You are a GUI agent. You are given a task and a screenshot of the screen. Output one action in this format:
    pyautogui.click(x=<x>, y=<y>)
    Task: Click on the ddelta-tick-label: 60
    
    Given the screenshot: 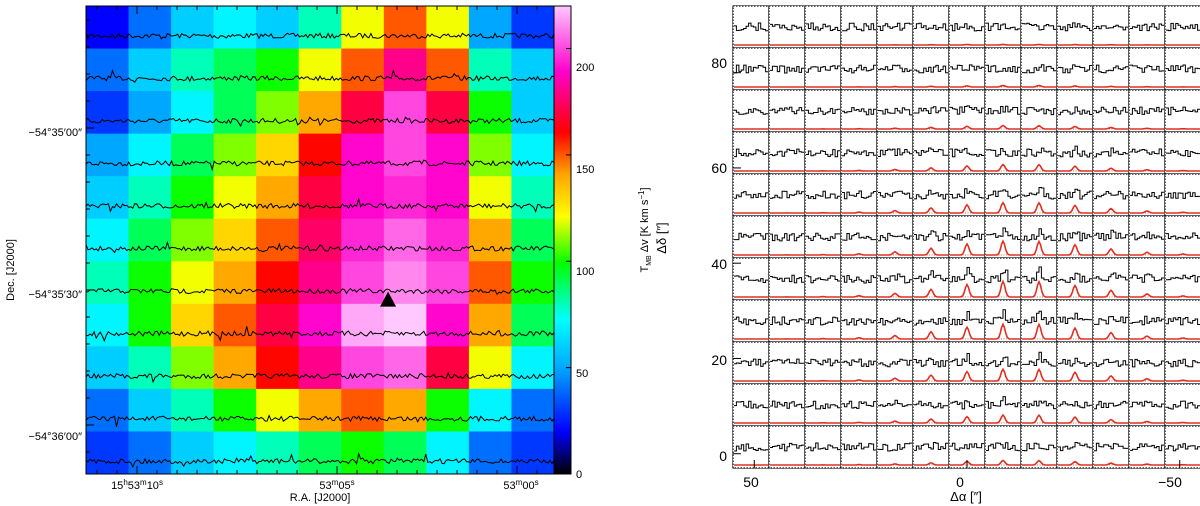 What is the action you would take?
    pyautogui.click(x=719, y=168)
    